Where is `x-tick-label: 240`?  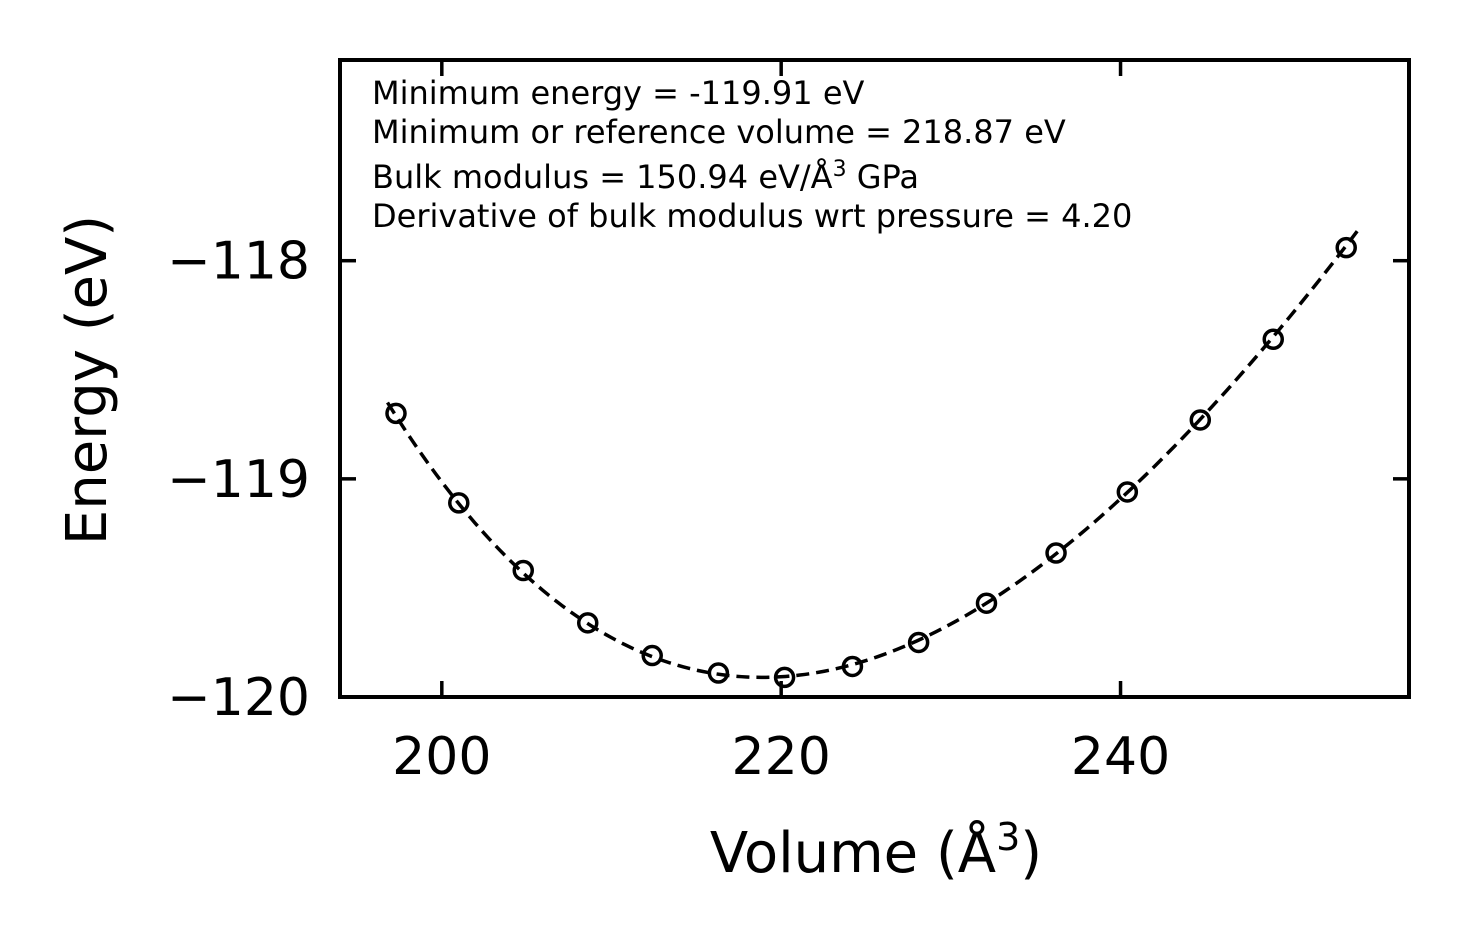 x-tick-label: 240 is located at coordinates (1120, 757).